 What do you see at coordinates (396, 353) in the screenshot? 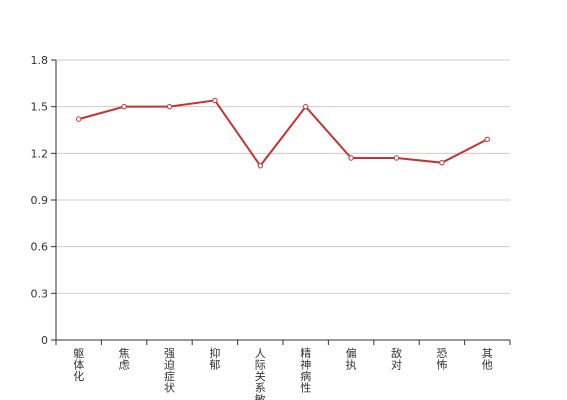
I see `x-tick-char: 敌` at bounding box center [396, 353].